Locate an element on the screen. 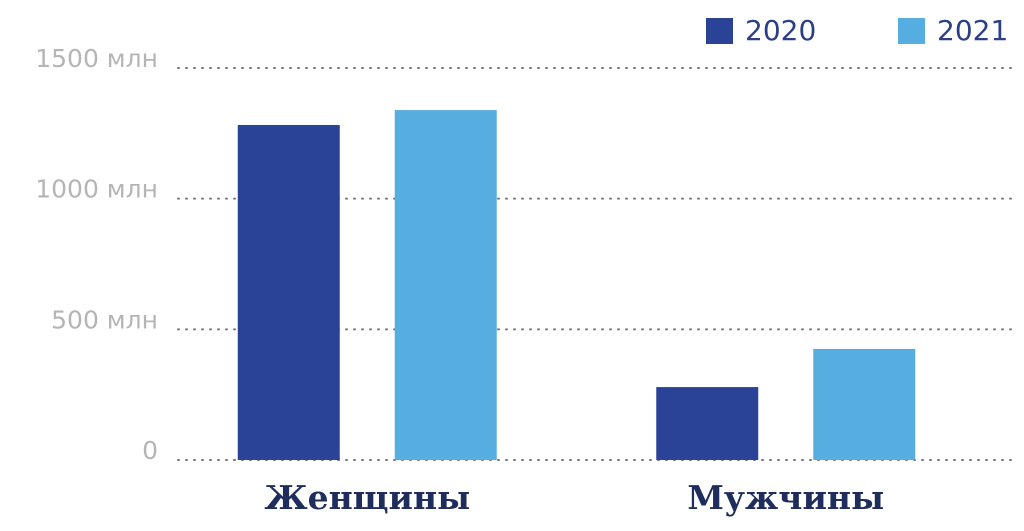 Image resolution: width=1024 pixels, height=531 pixels. y-tick-label: 500 млн is located at coordinates (104, 319).